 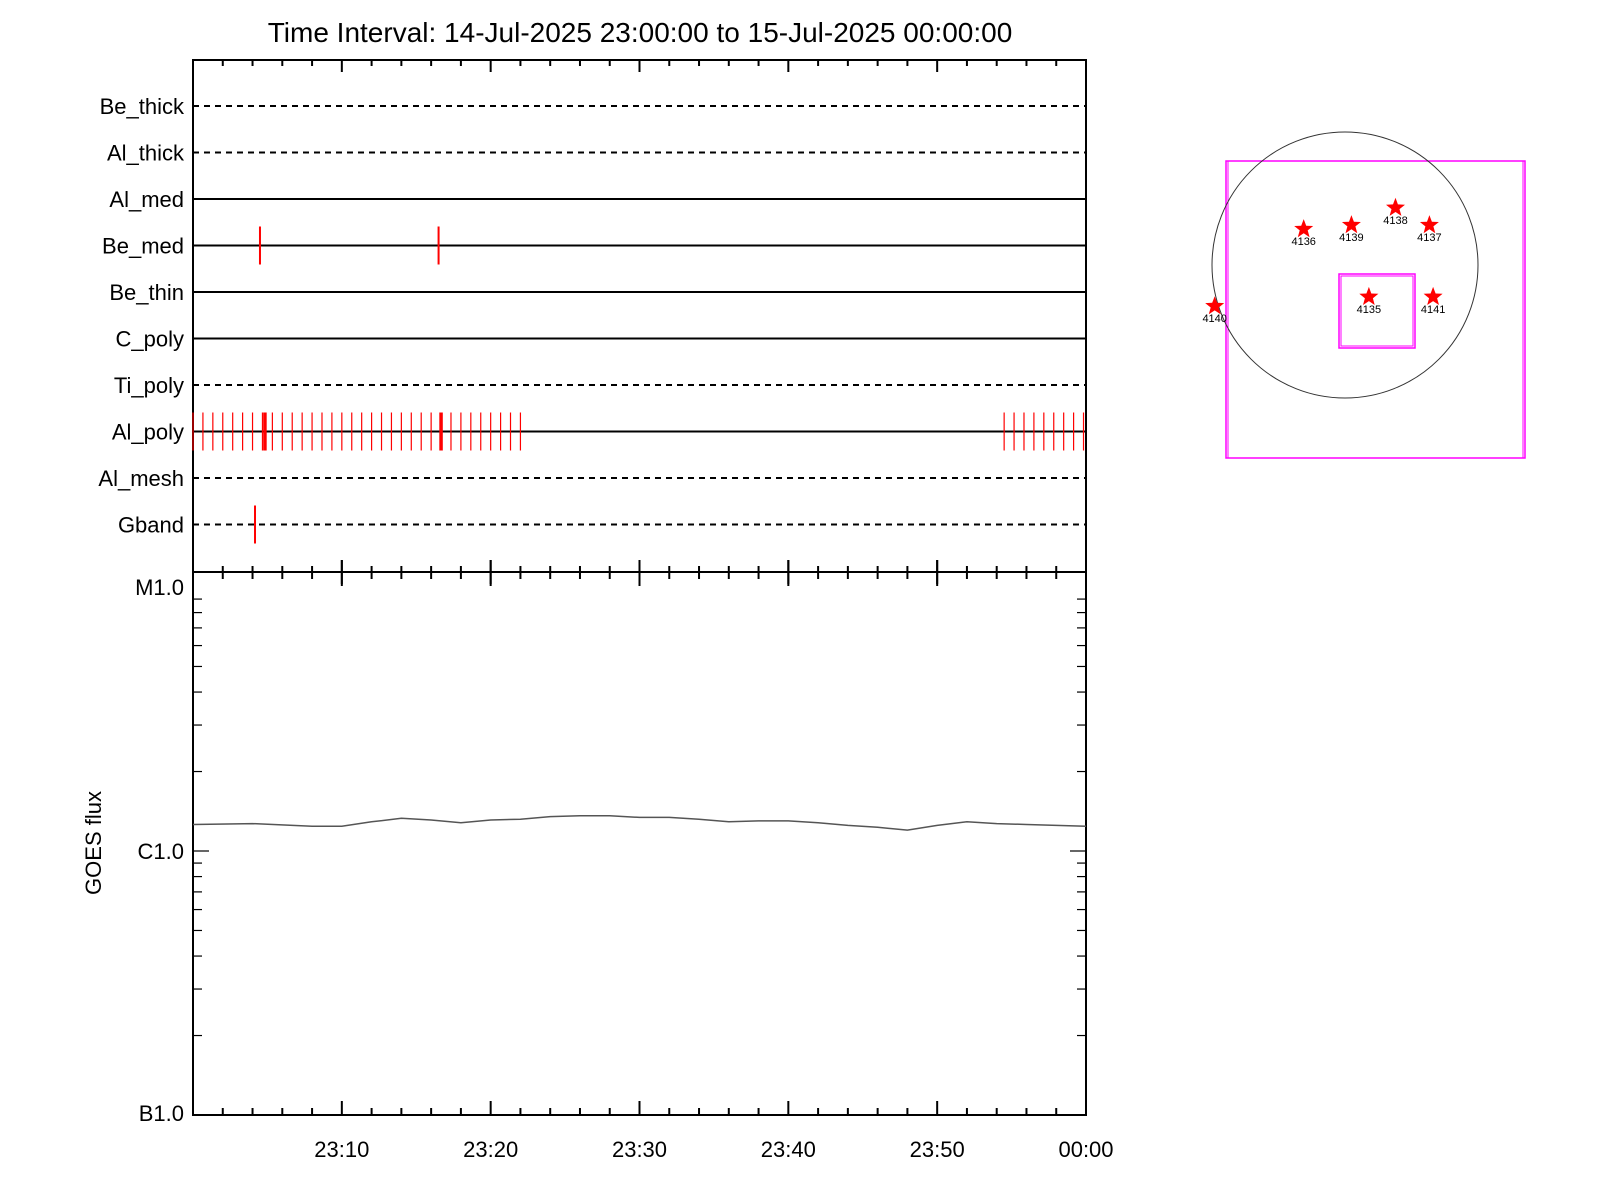 I want to click on channel-row-ti-poly: Ti_poly, so click(x=600, y=385).